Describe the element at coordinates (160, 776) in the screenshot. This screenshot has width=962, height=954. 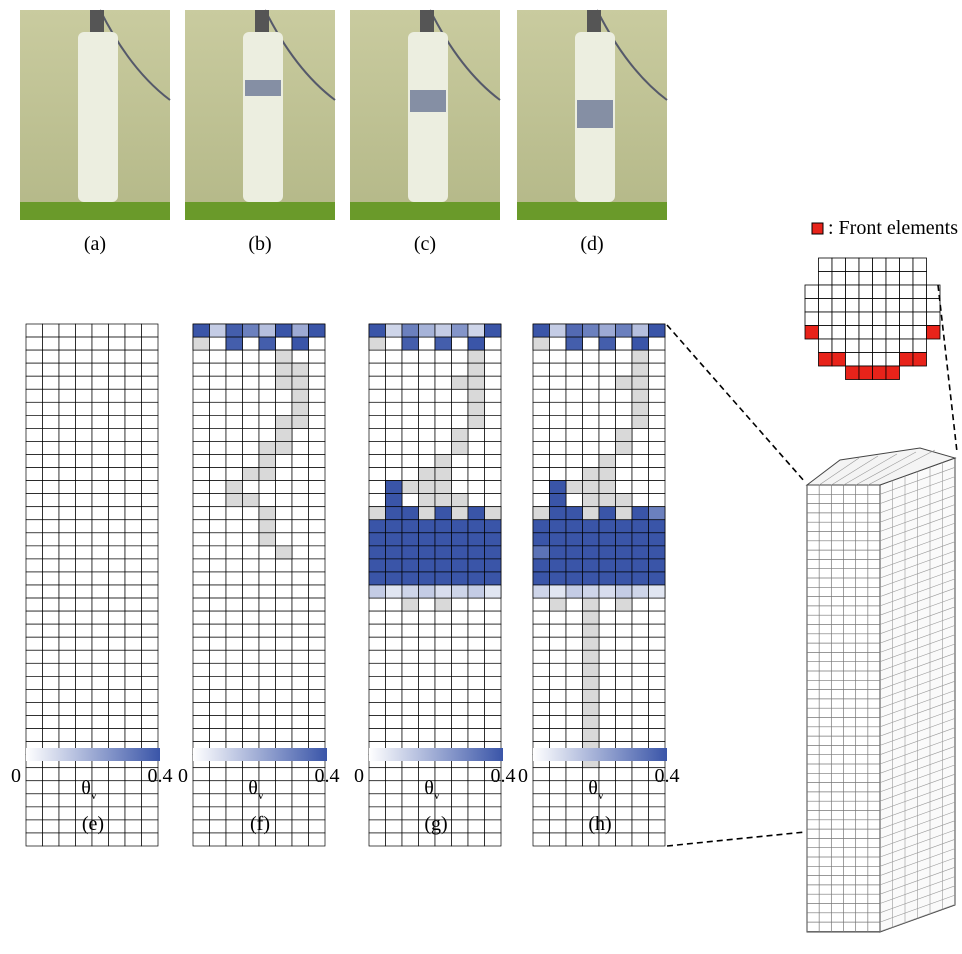
I see `colorbar-max-label: 0.4` at that location.